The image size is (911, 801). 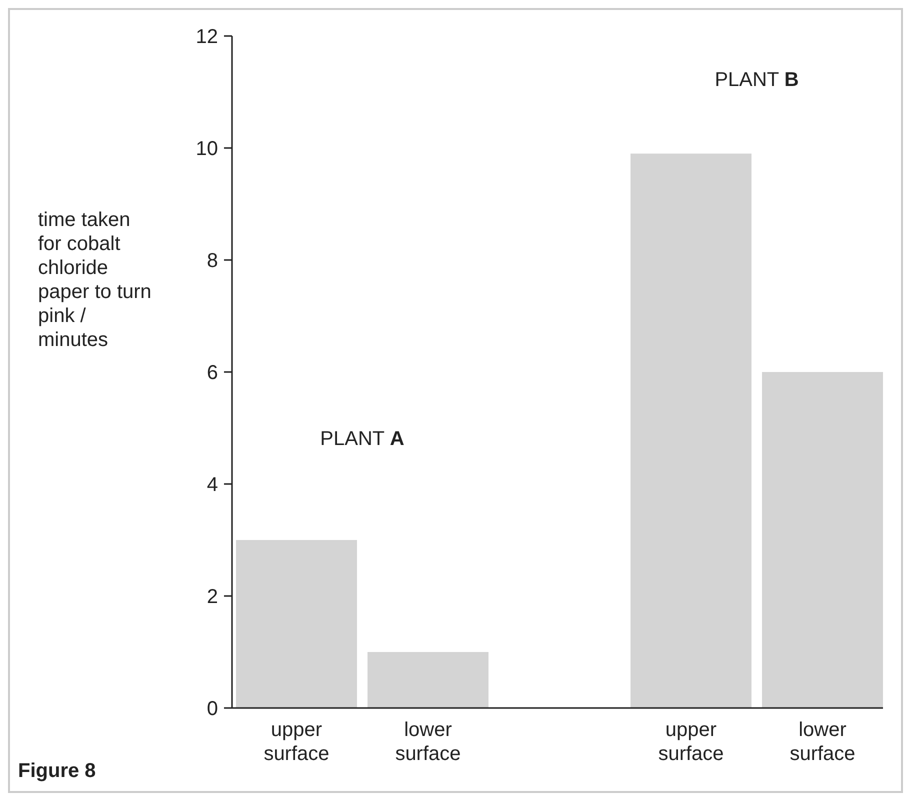 I want to click on y-tick-label: 4, so click(x=212, y=485).